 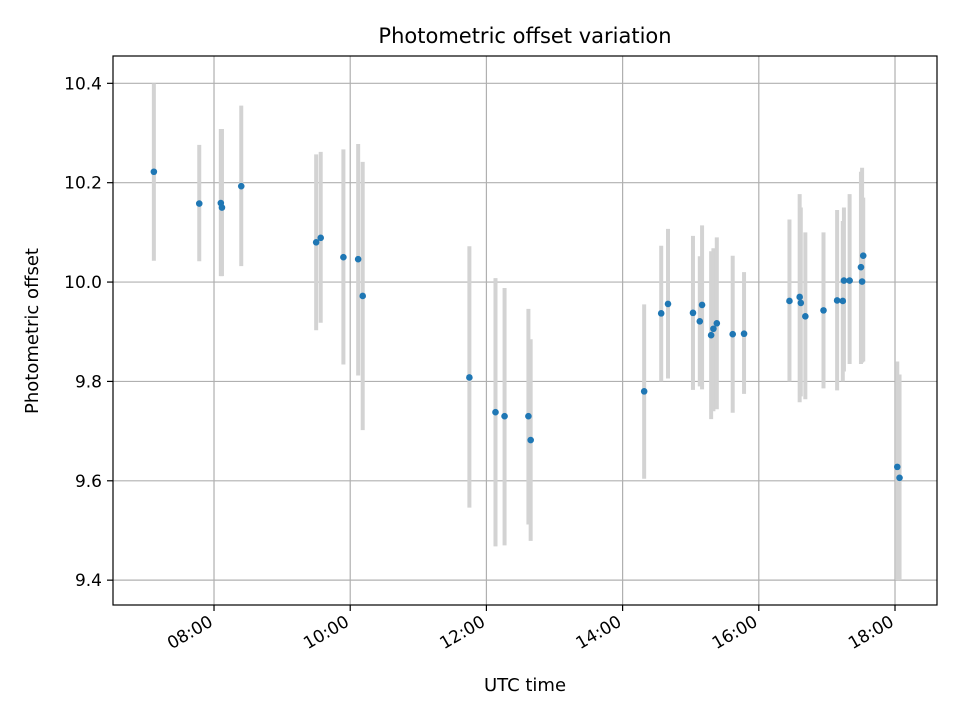 What do you see at coordinates (83, 84) in the screenshot?
I see `y-tick-label: 10.4` at bounding box center [83, 84].